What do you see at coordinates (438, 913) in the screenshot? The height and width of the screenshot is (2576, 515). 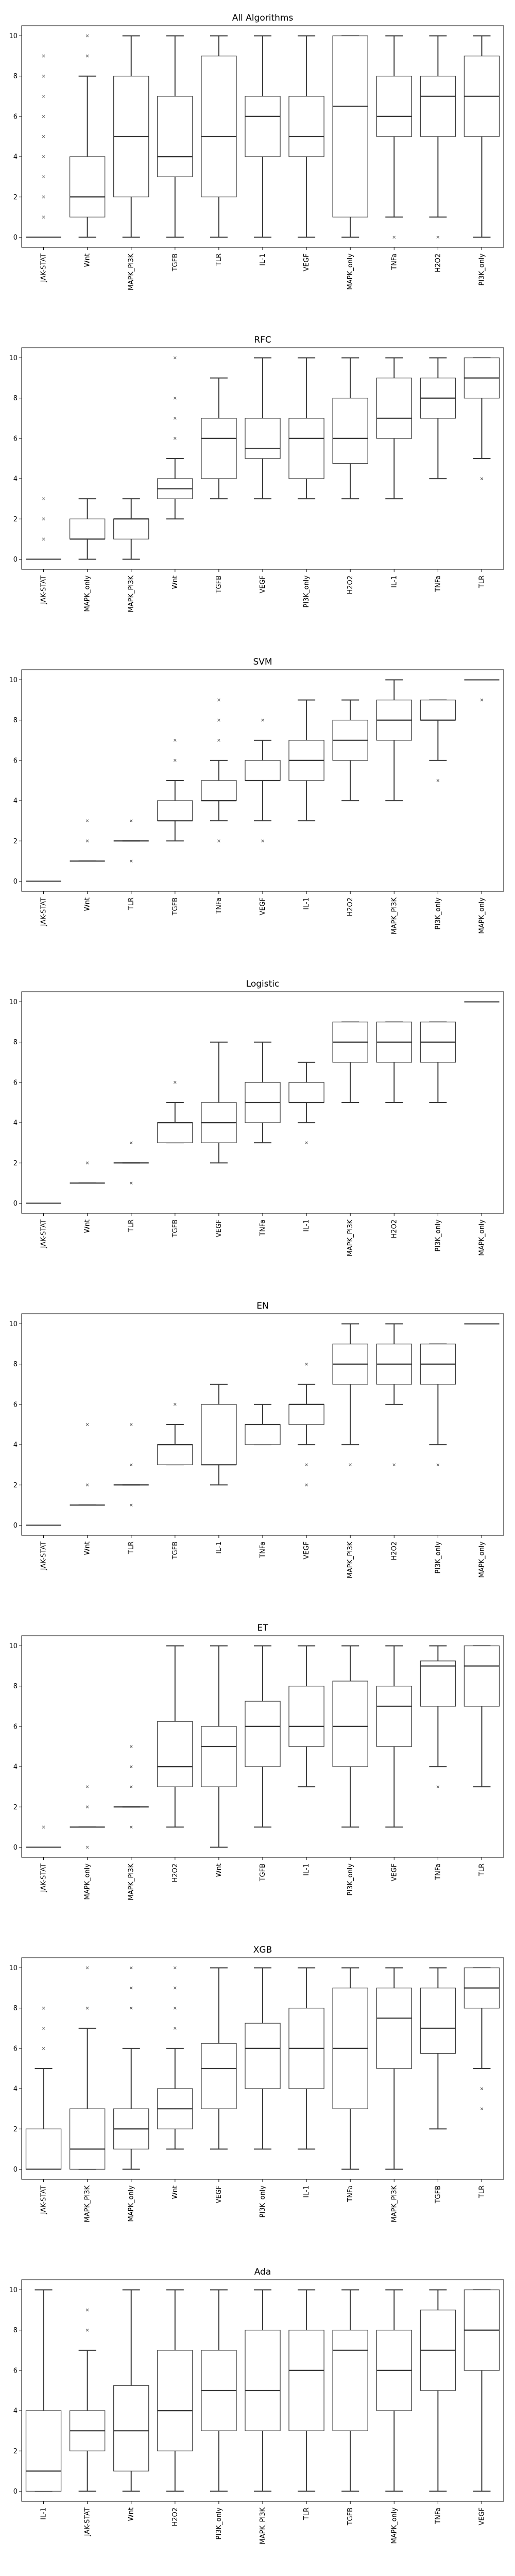 I see `x-tick-label: PI3K_only` at bounding box center [438, 913].